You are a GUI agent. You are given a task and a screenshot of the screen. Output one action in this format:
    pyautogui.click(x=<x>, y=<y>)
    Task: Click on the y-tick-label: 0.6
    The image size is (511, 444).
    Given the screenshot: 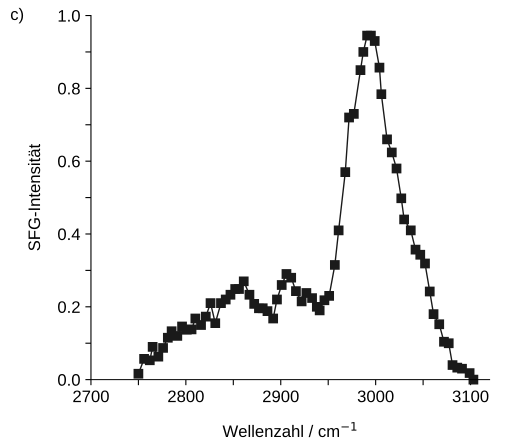 What is the action you would take?
    pyautogui.click(x=69, y=162)
    